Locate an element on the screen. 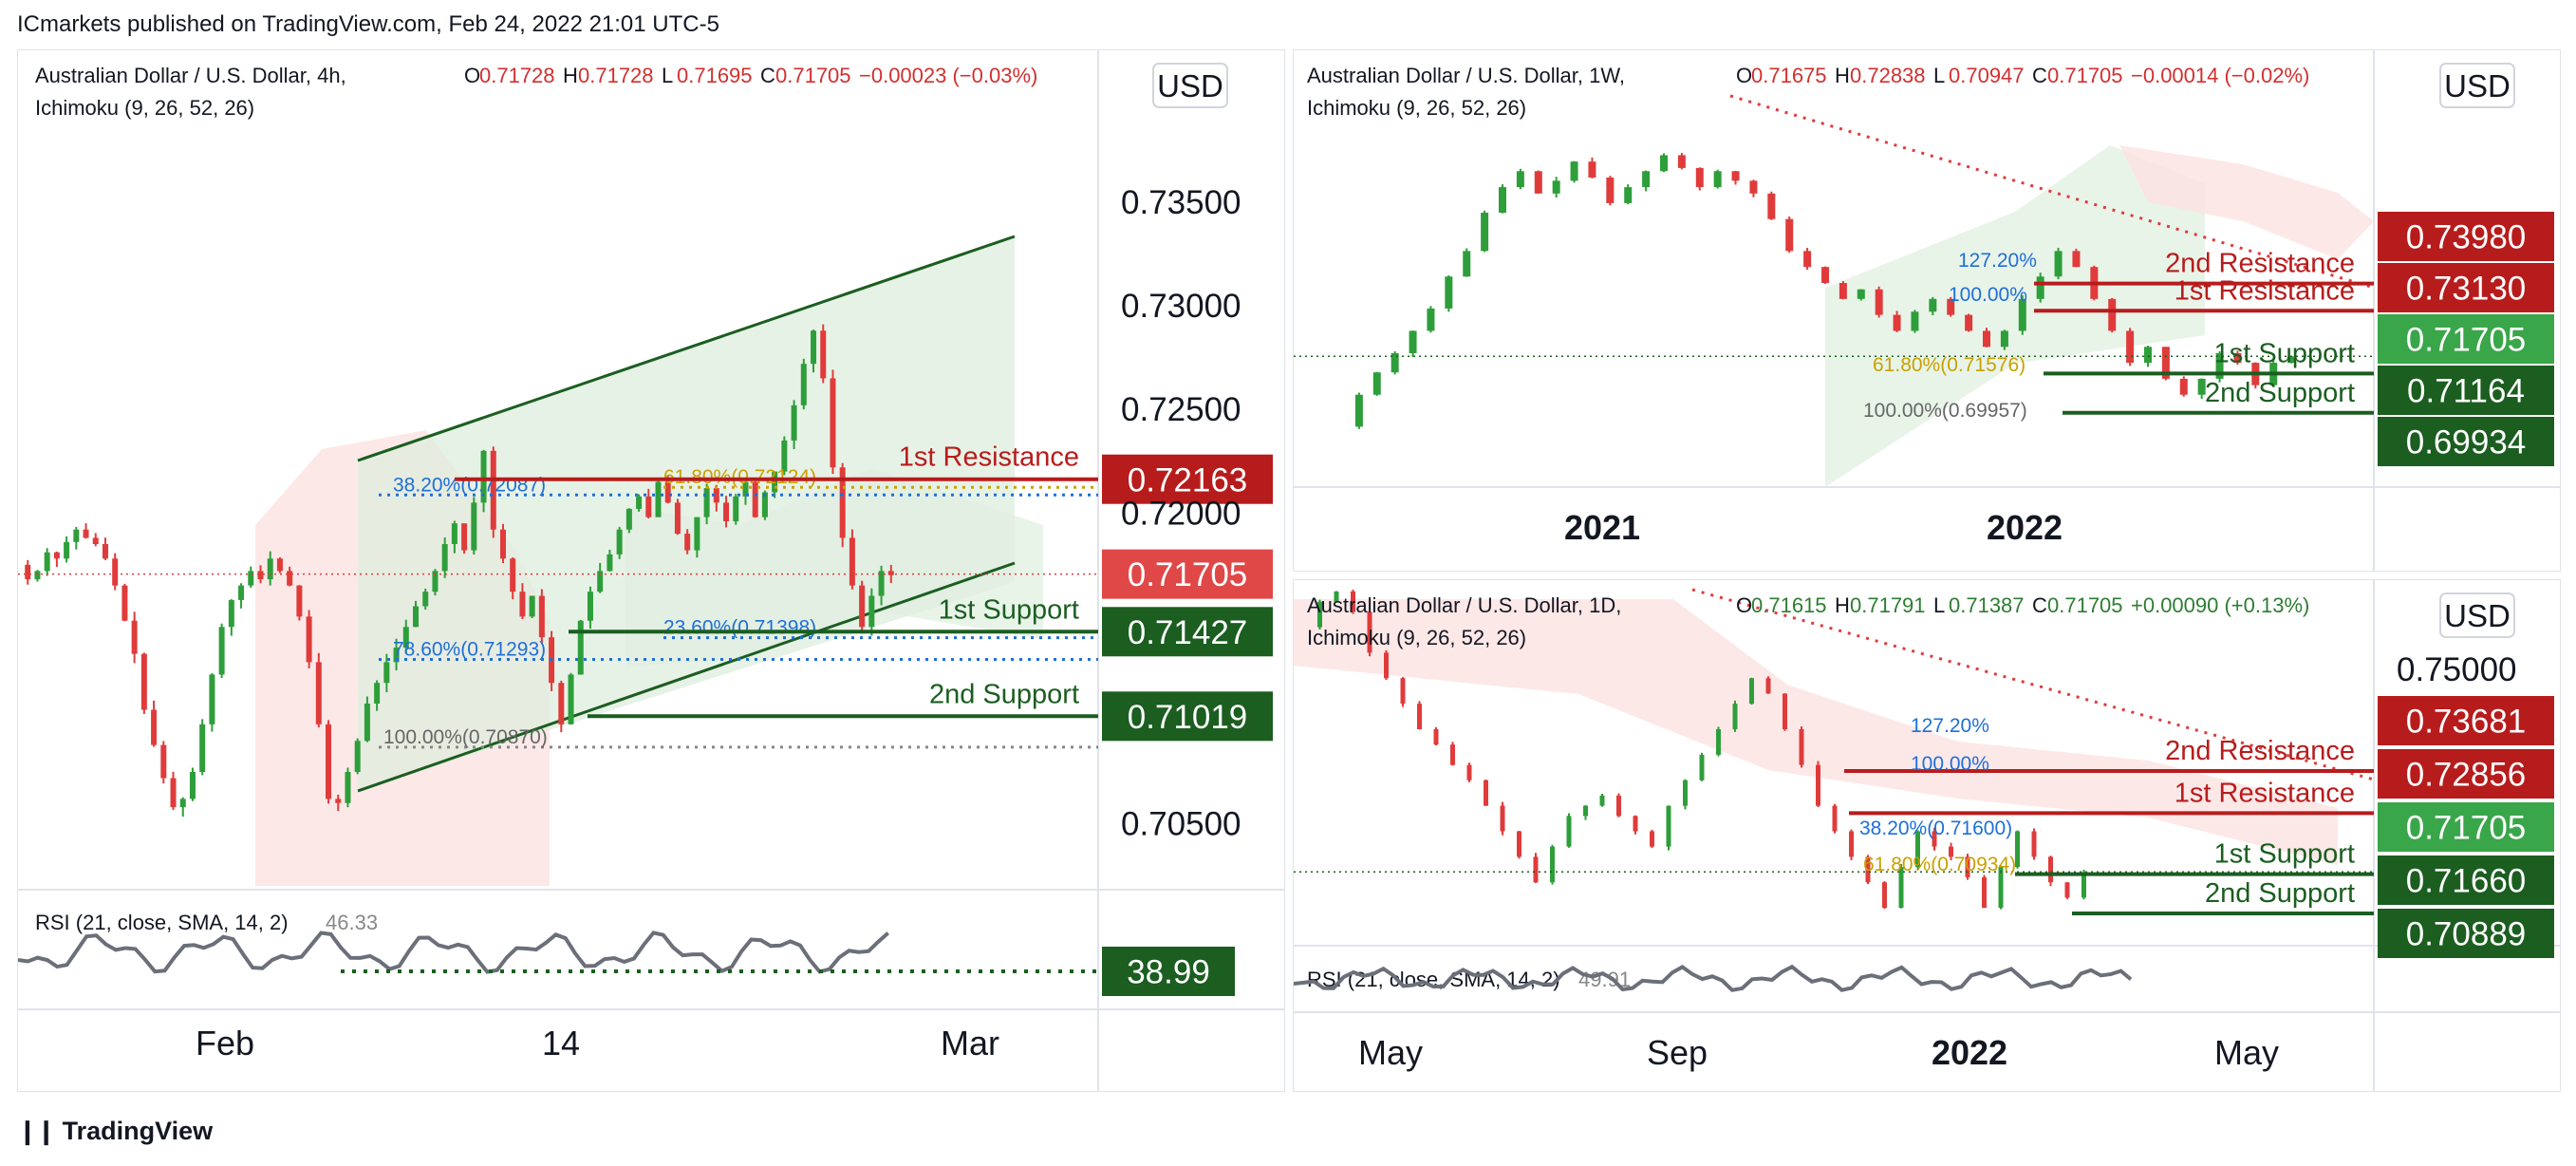  h4-ohlc-label-0: O is located at coordinates (472, 75).